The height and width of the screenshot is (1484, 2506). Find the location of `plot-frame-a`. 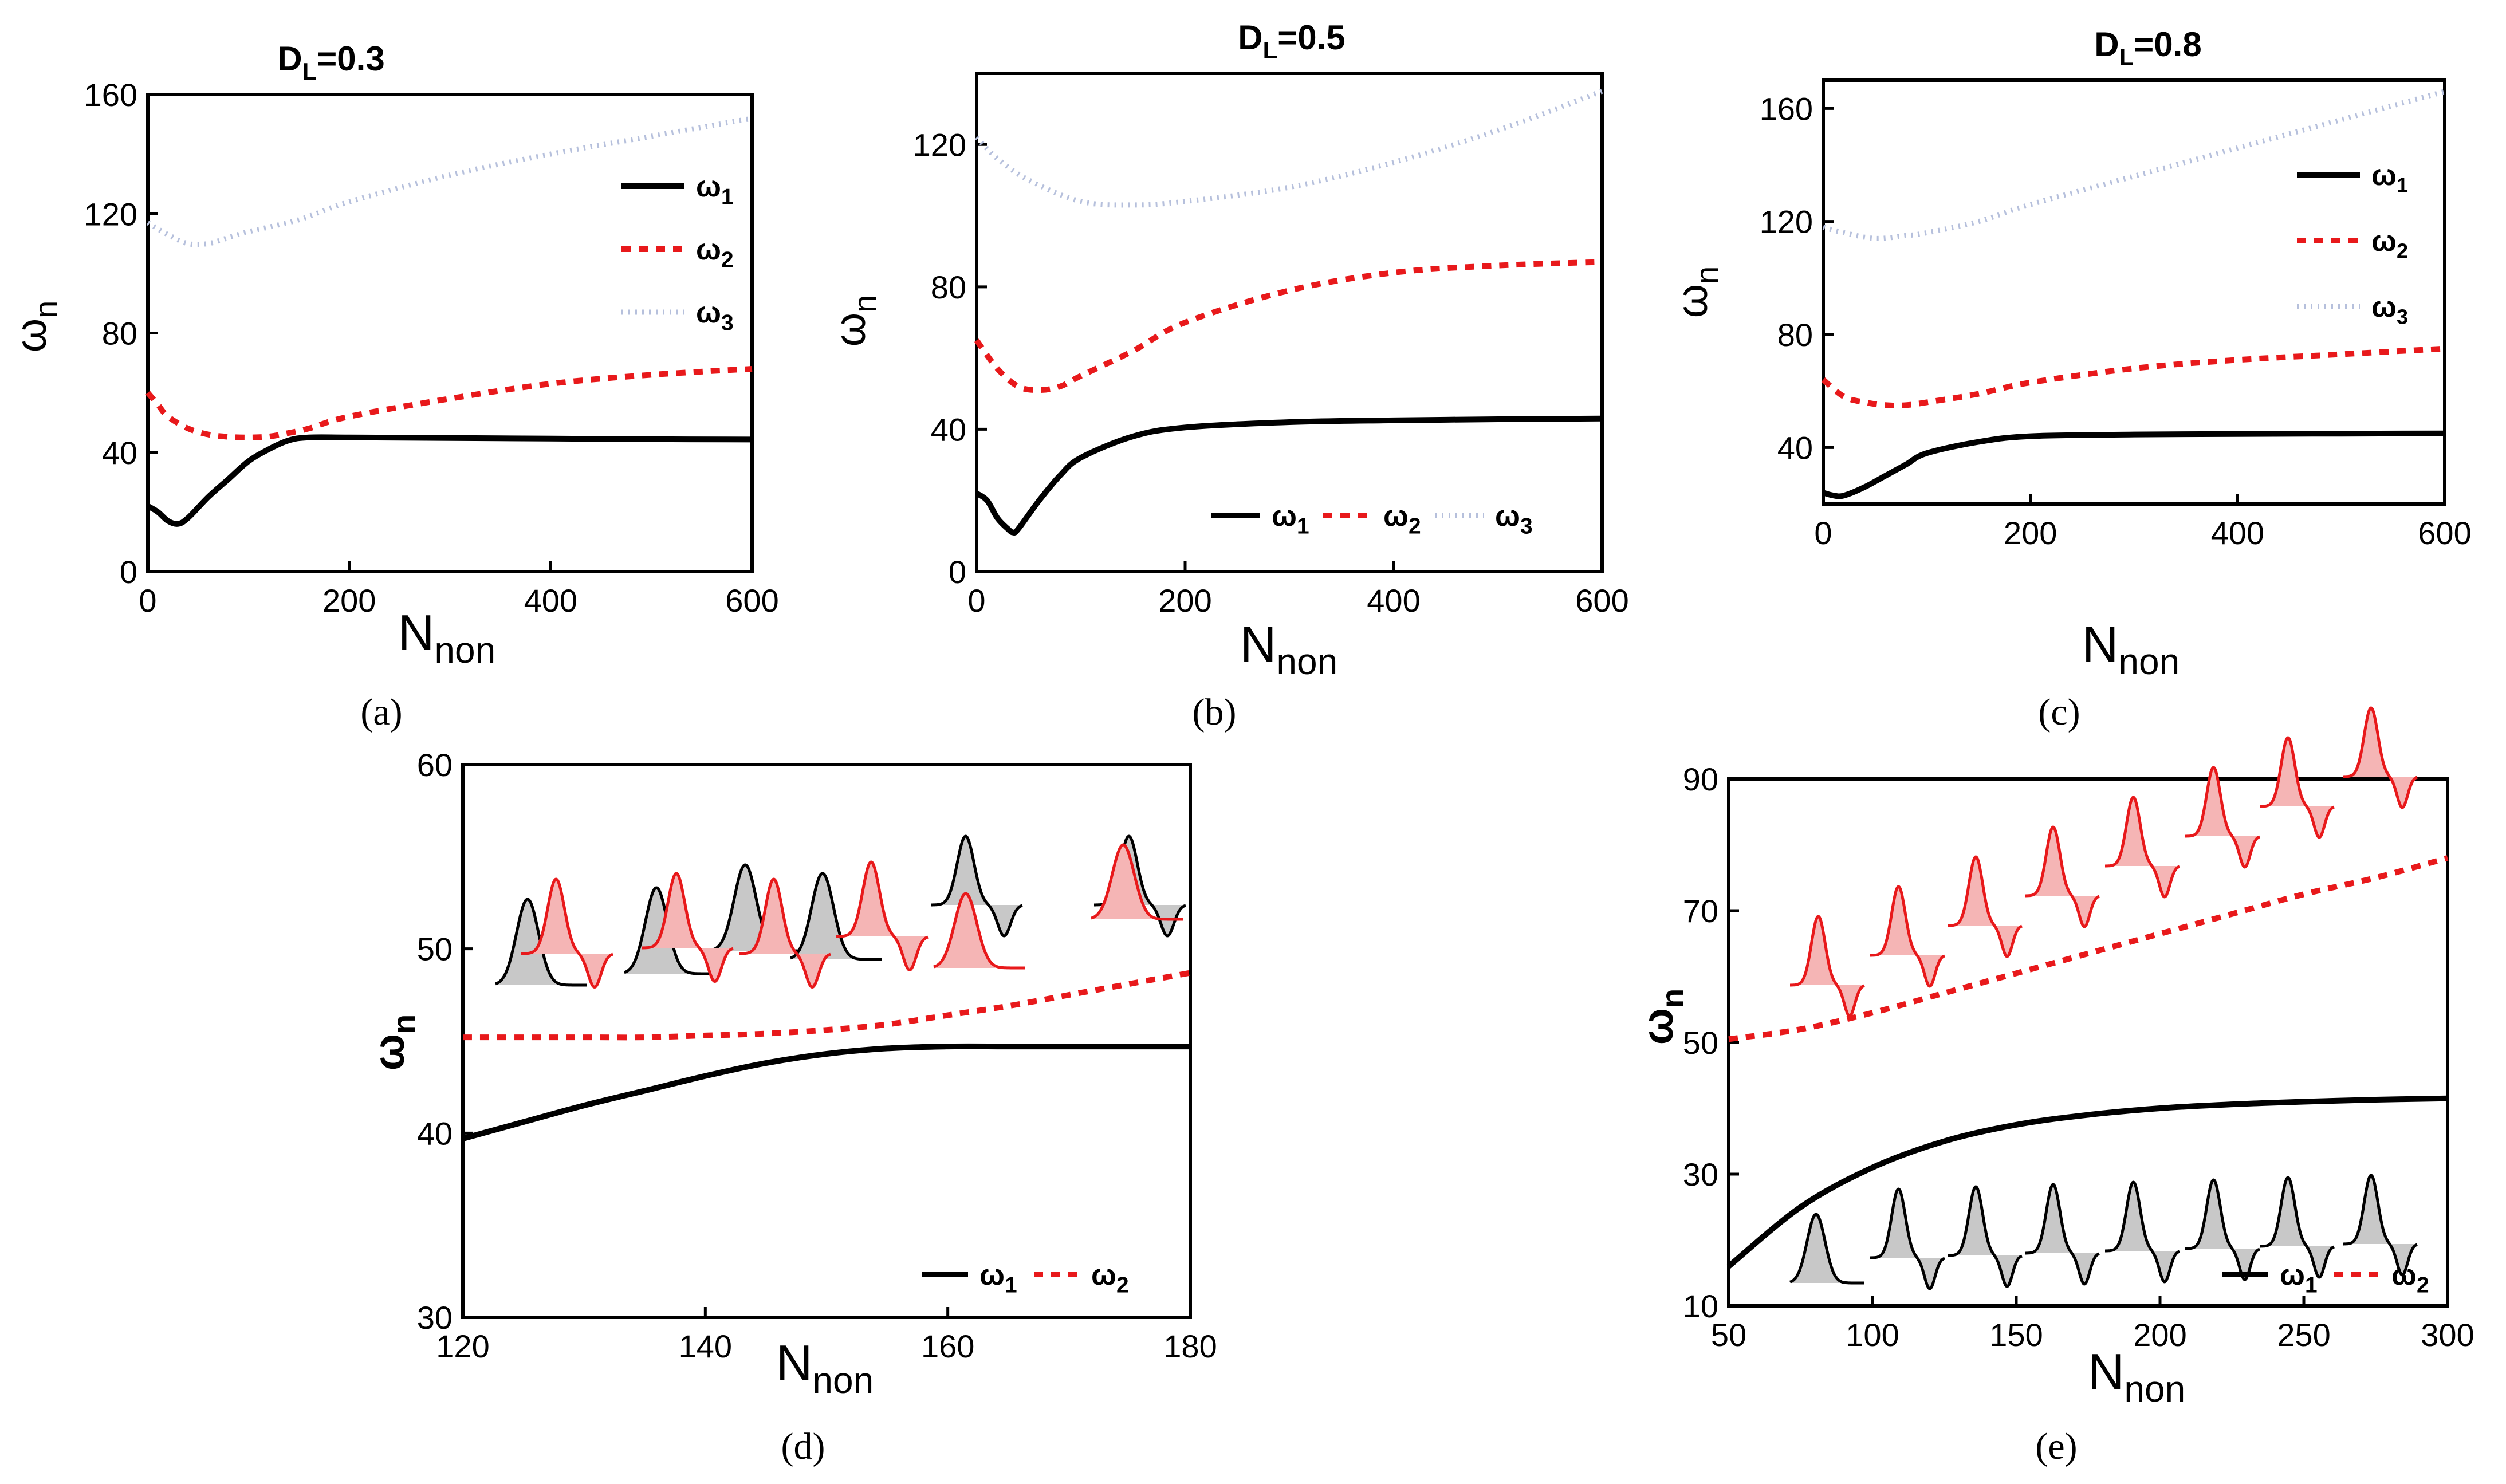

plot-frame-a is located at coordinates (450, 333).